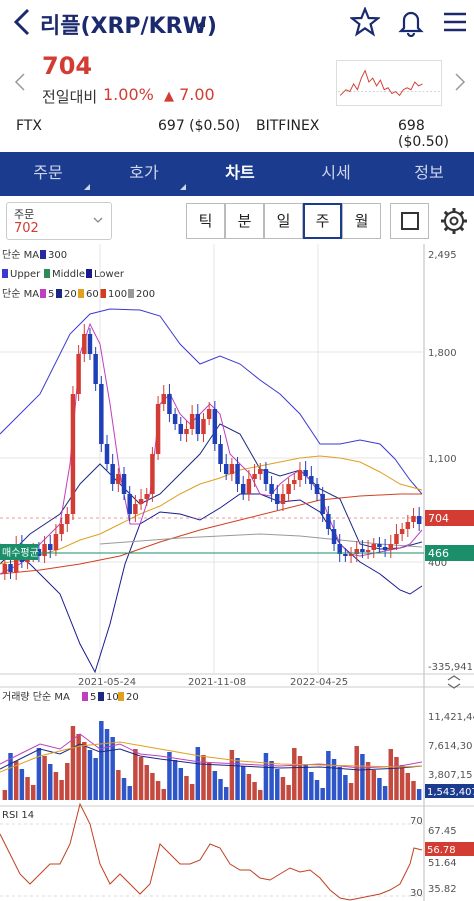 The height and width of the screenshot is (901, 474). What do you see at coordinates (389, 83) in the screenshot?
I see `sparkline` at bounding box center [389, 83].